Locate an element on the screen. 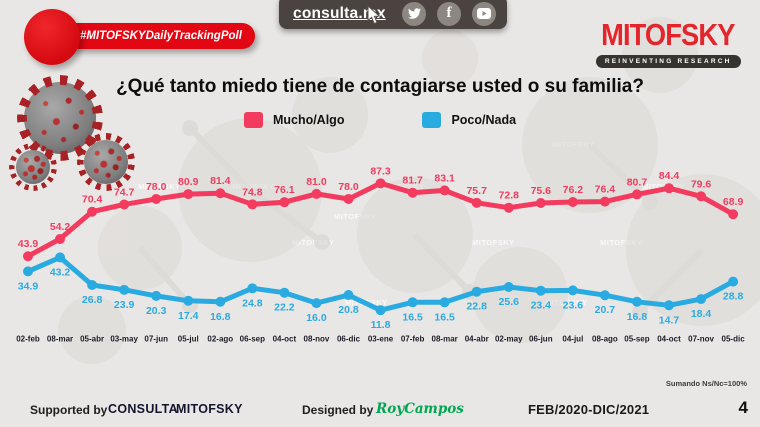  legend-label-poco-nada: Poco/Nada is located at coordinates (484, 120).